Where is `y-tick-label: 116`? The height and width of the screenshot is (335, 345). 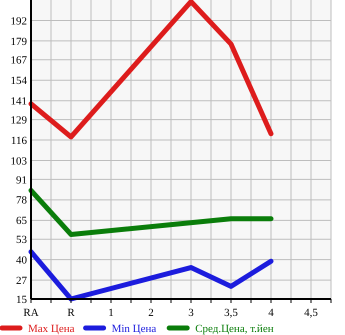
y-tick-label: 116 is located at coordinates (19, 140).